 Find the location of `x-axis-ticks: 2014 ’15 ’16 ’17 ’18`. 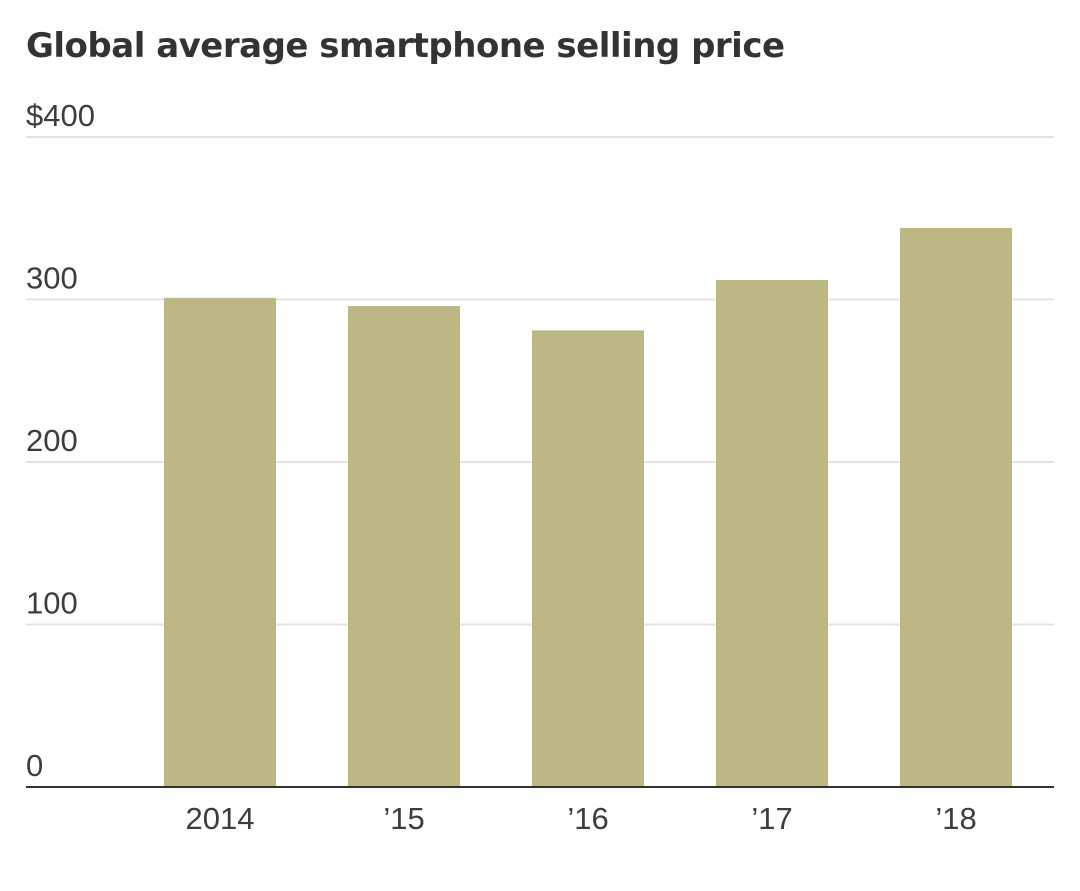

x-axis-ticks: 2014 ’15 ’16 ’17 ’18 is located at coordinates (581, 818).